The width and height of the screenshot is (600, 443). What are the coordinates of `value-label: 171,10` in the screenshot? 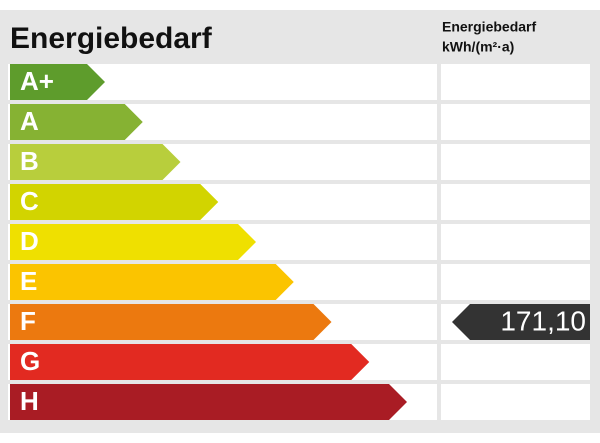 It's located at (543, 320).